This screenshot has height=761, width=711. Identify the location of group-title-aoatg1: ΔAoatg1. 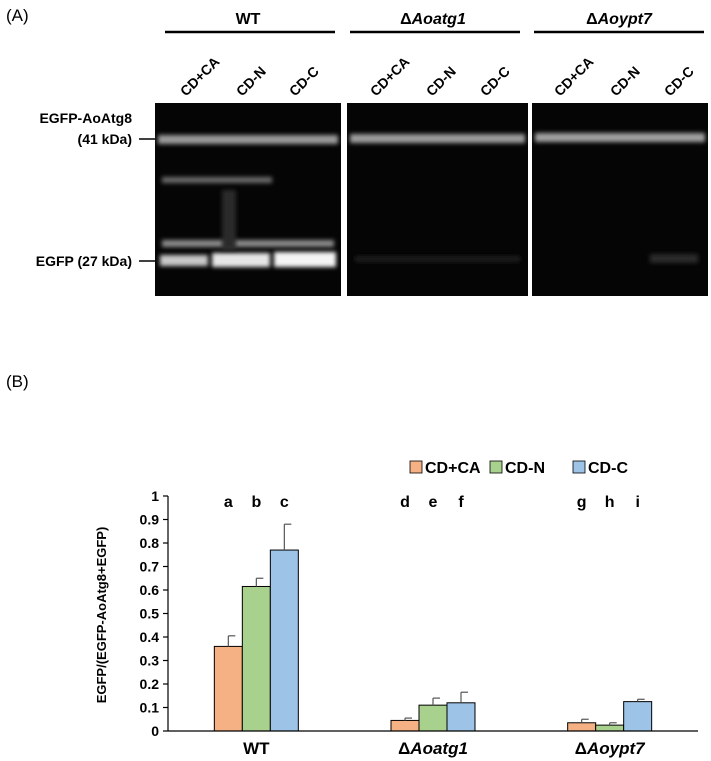
(433, 19).